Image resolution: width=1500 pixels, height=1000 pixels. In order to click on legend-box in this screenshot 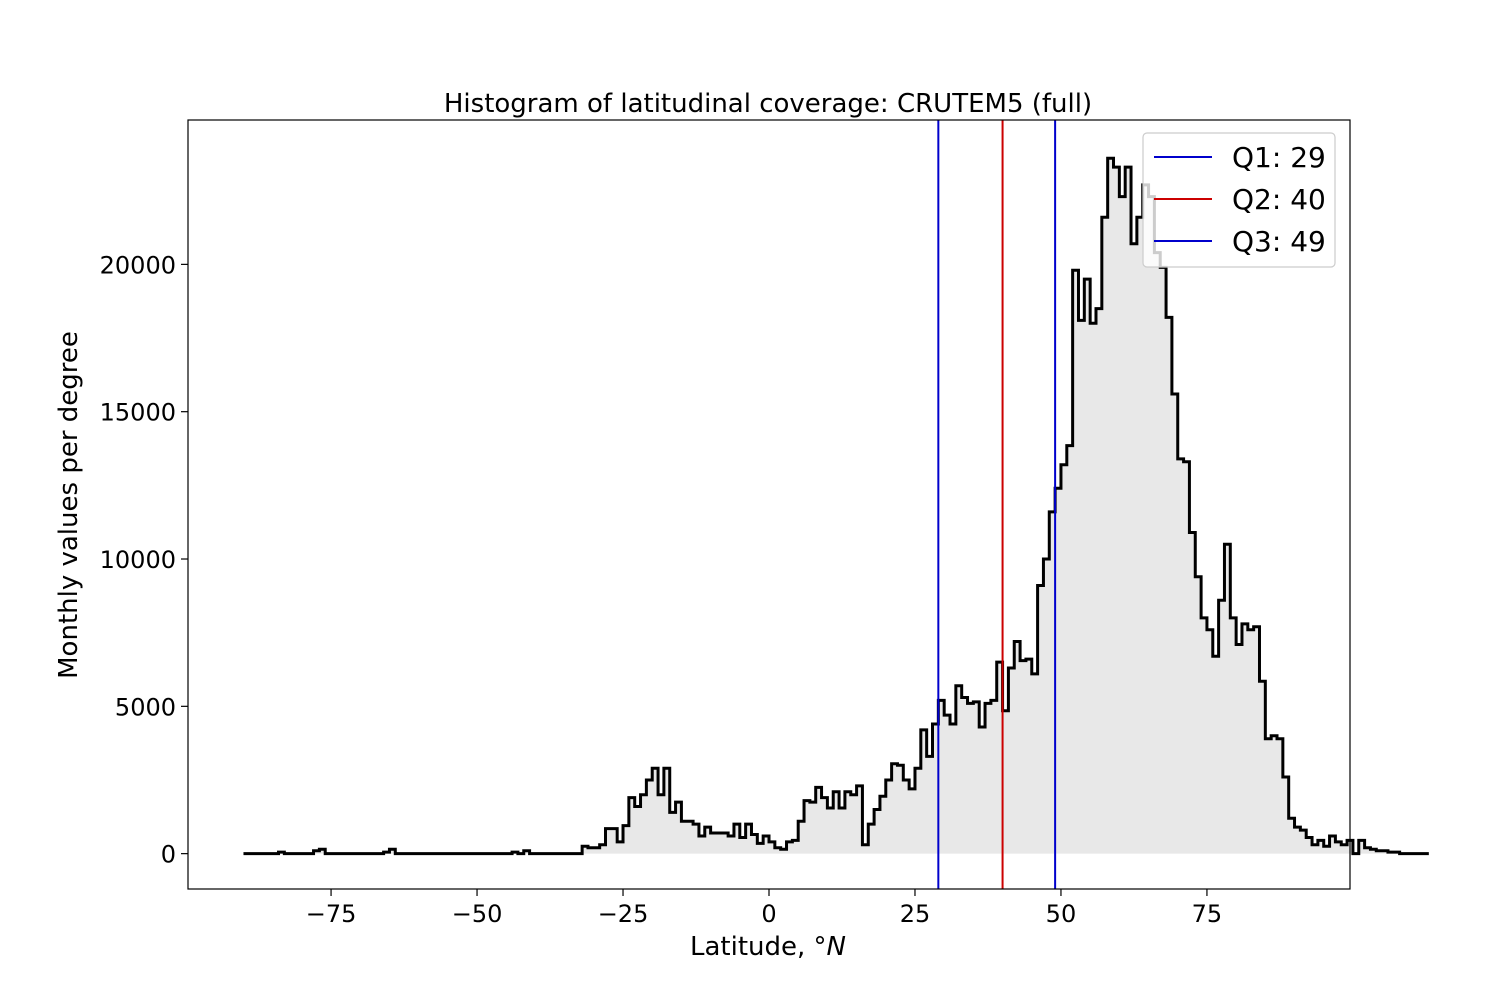, I will do `click(1239, 200)`.